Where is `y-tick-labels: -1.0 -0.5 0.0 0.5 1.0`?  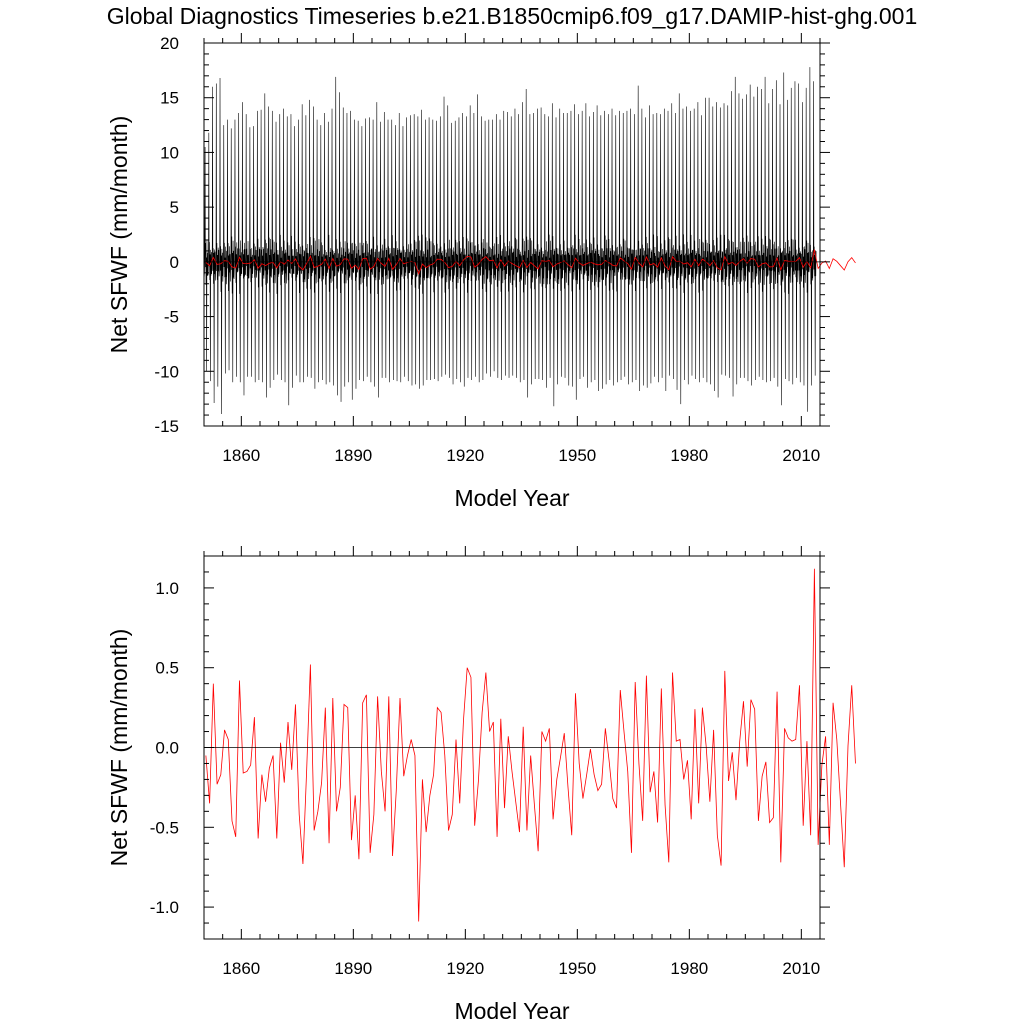
y-tick-labels: -1.0 -0.5 0.0 0.5 1.0 is located at coordinates (164, 748).